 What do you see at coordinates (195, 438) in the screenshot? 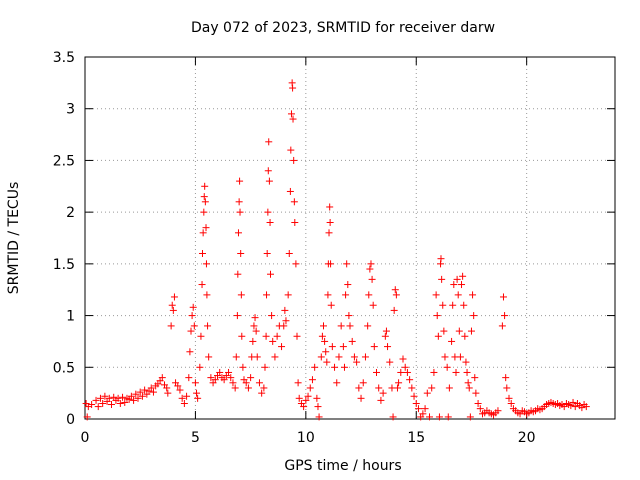
I see `x-tick-label: 5` at bounding box center [195, 438].